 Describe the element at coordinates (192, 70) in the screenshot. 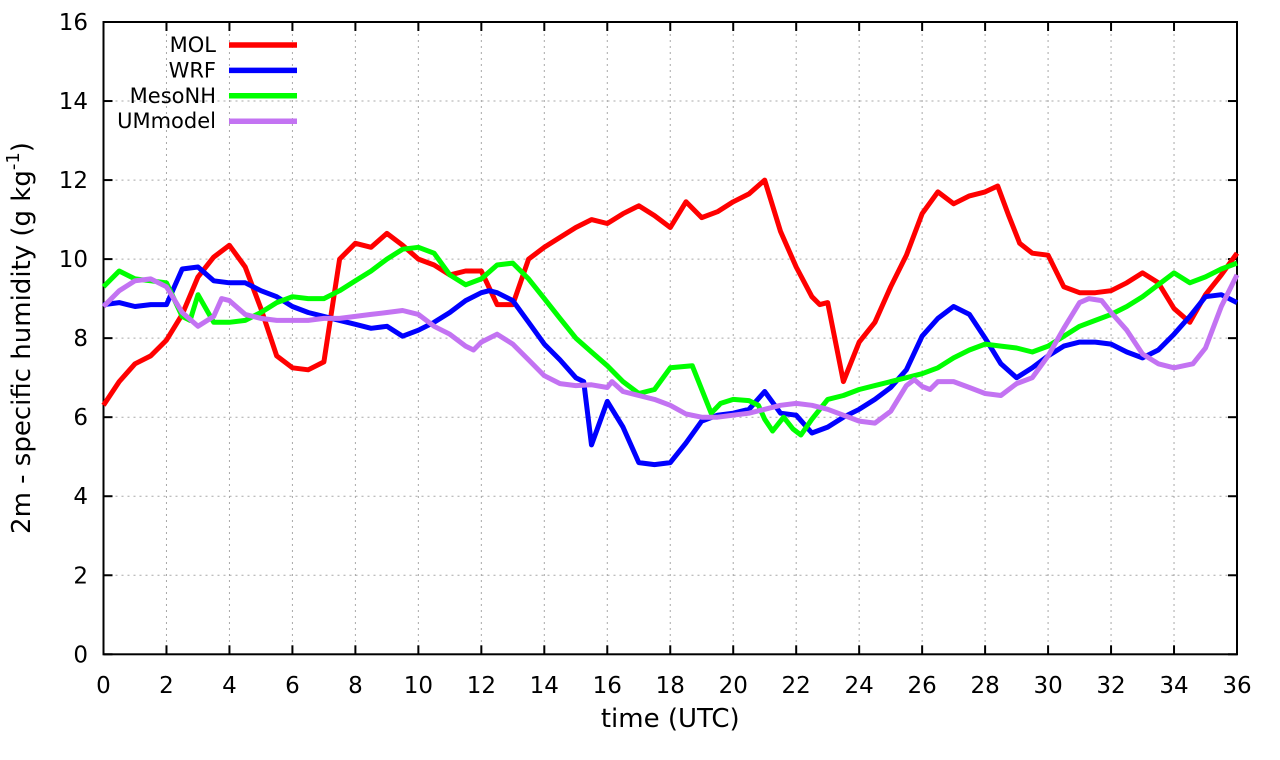

I see `legend-label-WRF: WRF` at that location.